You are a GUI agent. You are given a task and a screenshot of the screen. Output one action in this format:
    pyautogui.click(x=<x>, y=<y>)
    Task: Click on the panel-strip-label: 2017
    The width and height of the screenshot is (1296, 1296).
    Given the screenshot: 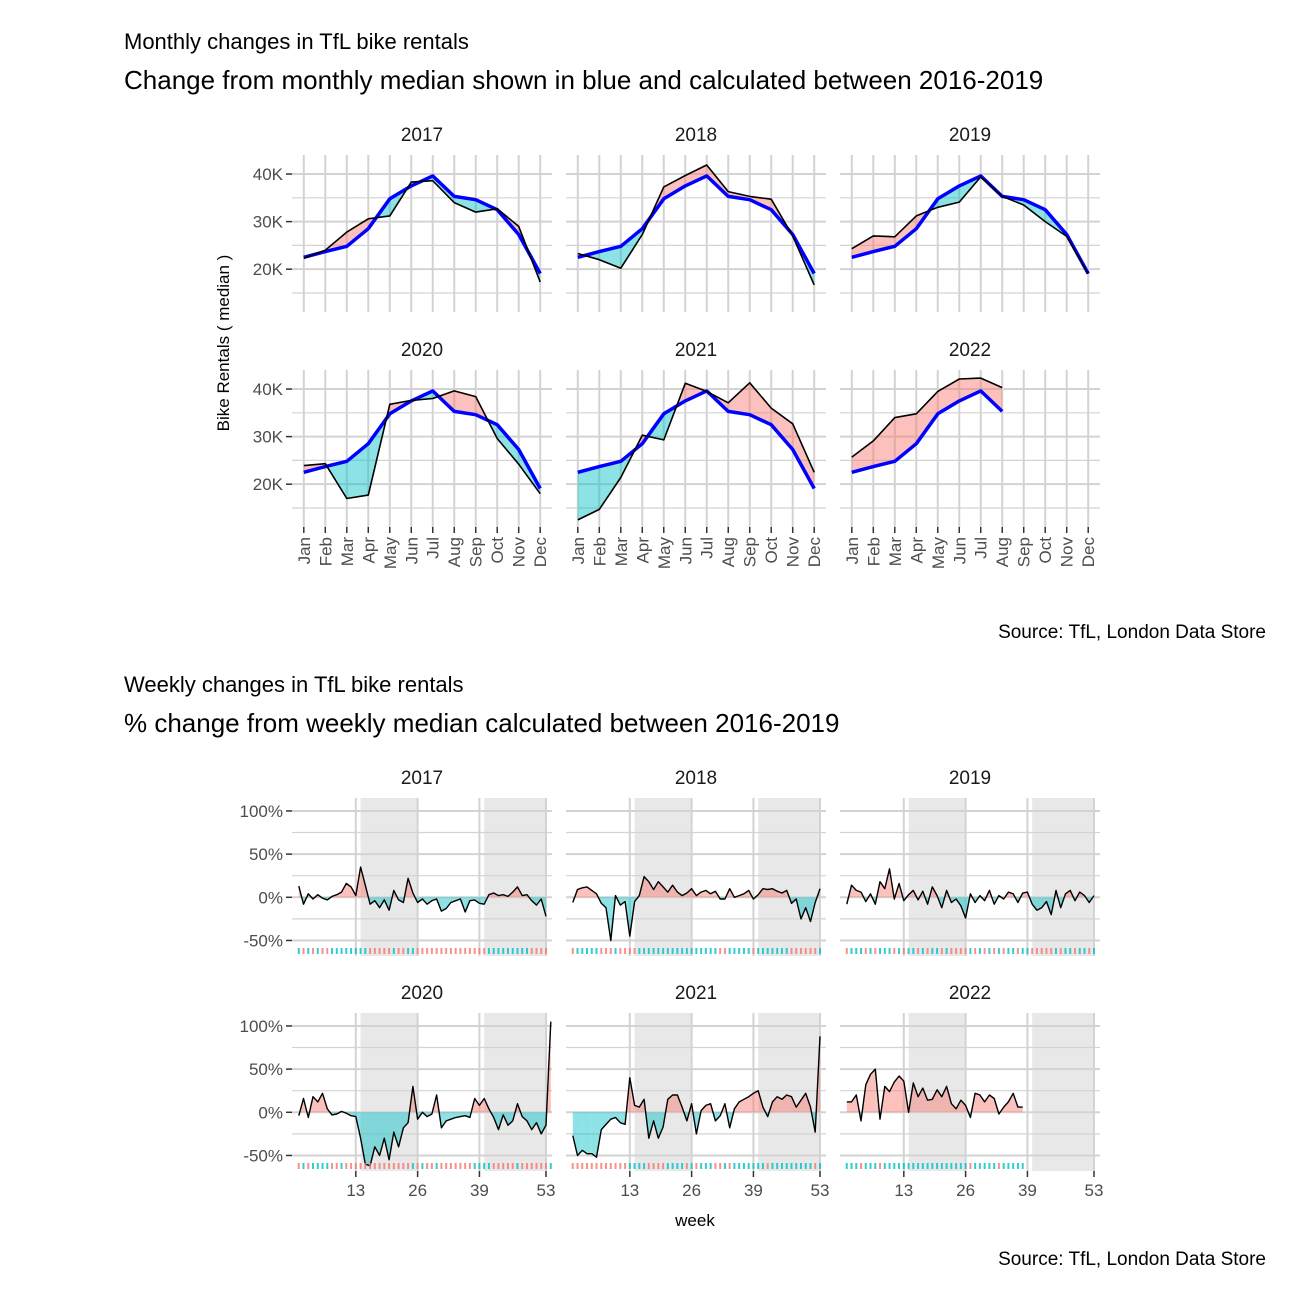 What is the action you would take?
    pyautogui.click(x=422, y=135)
    